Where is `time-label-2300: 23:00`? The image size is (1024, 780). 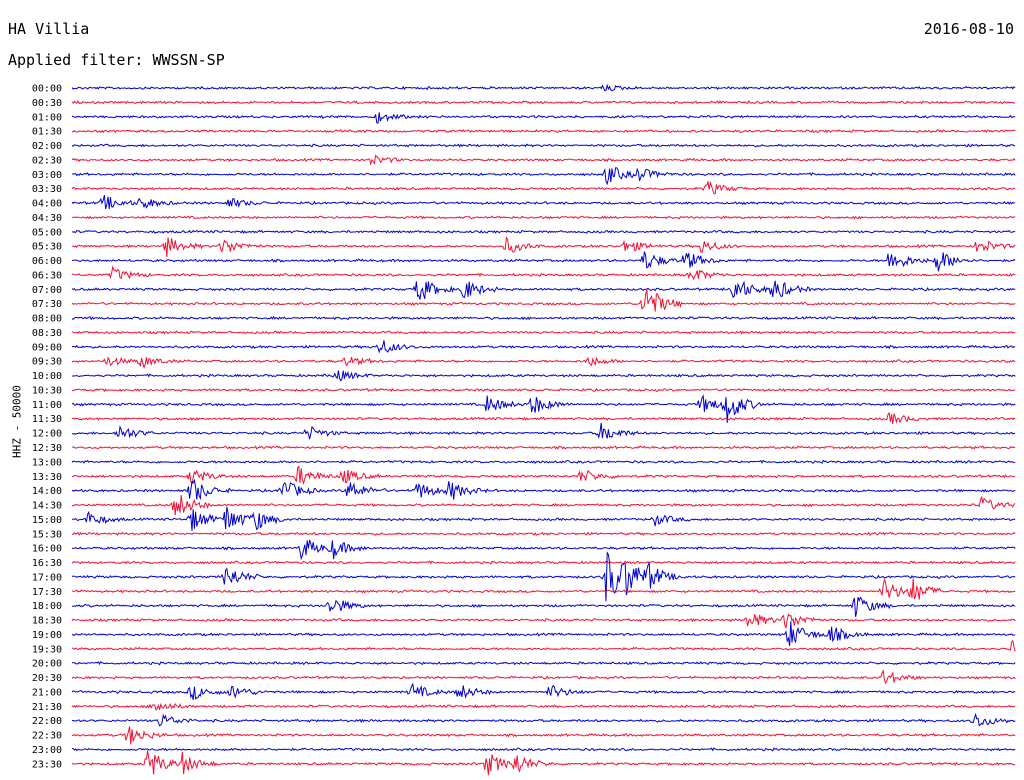
time-label-2300: 23:00 is located at coordinates (47, 750).